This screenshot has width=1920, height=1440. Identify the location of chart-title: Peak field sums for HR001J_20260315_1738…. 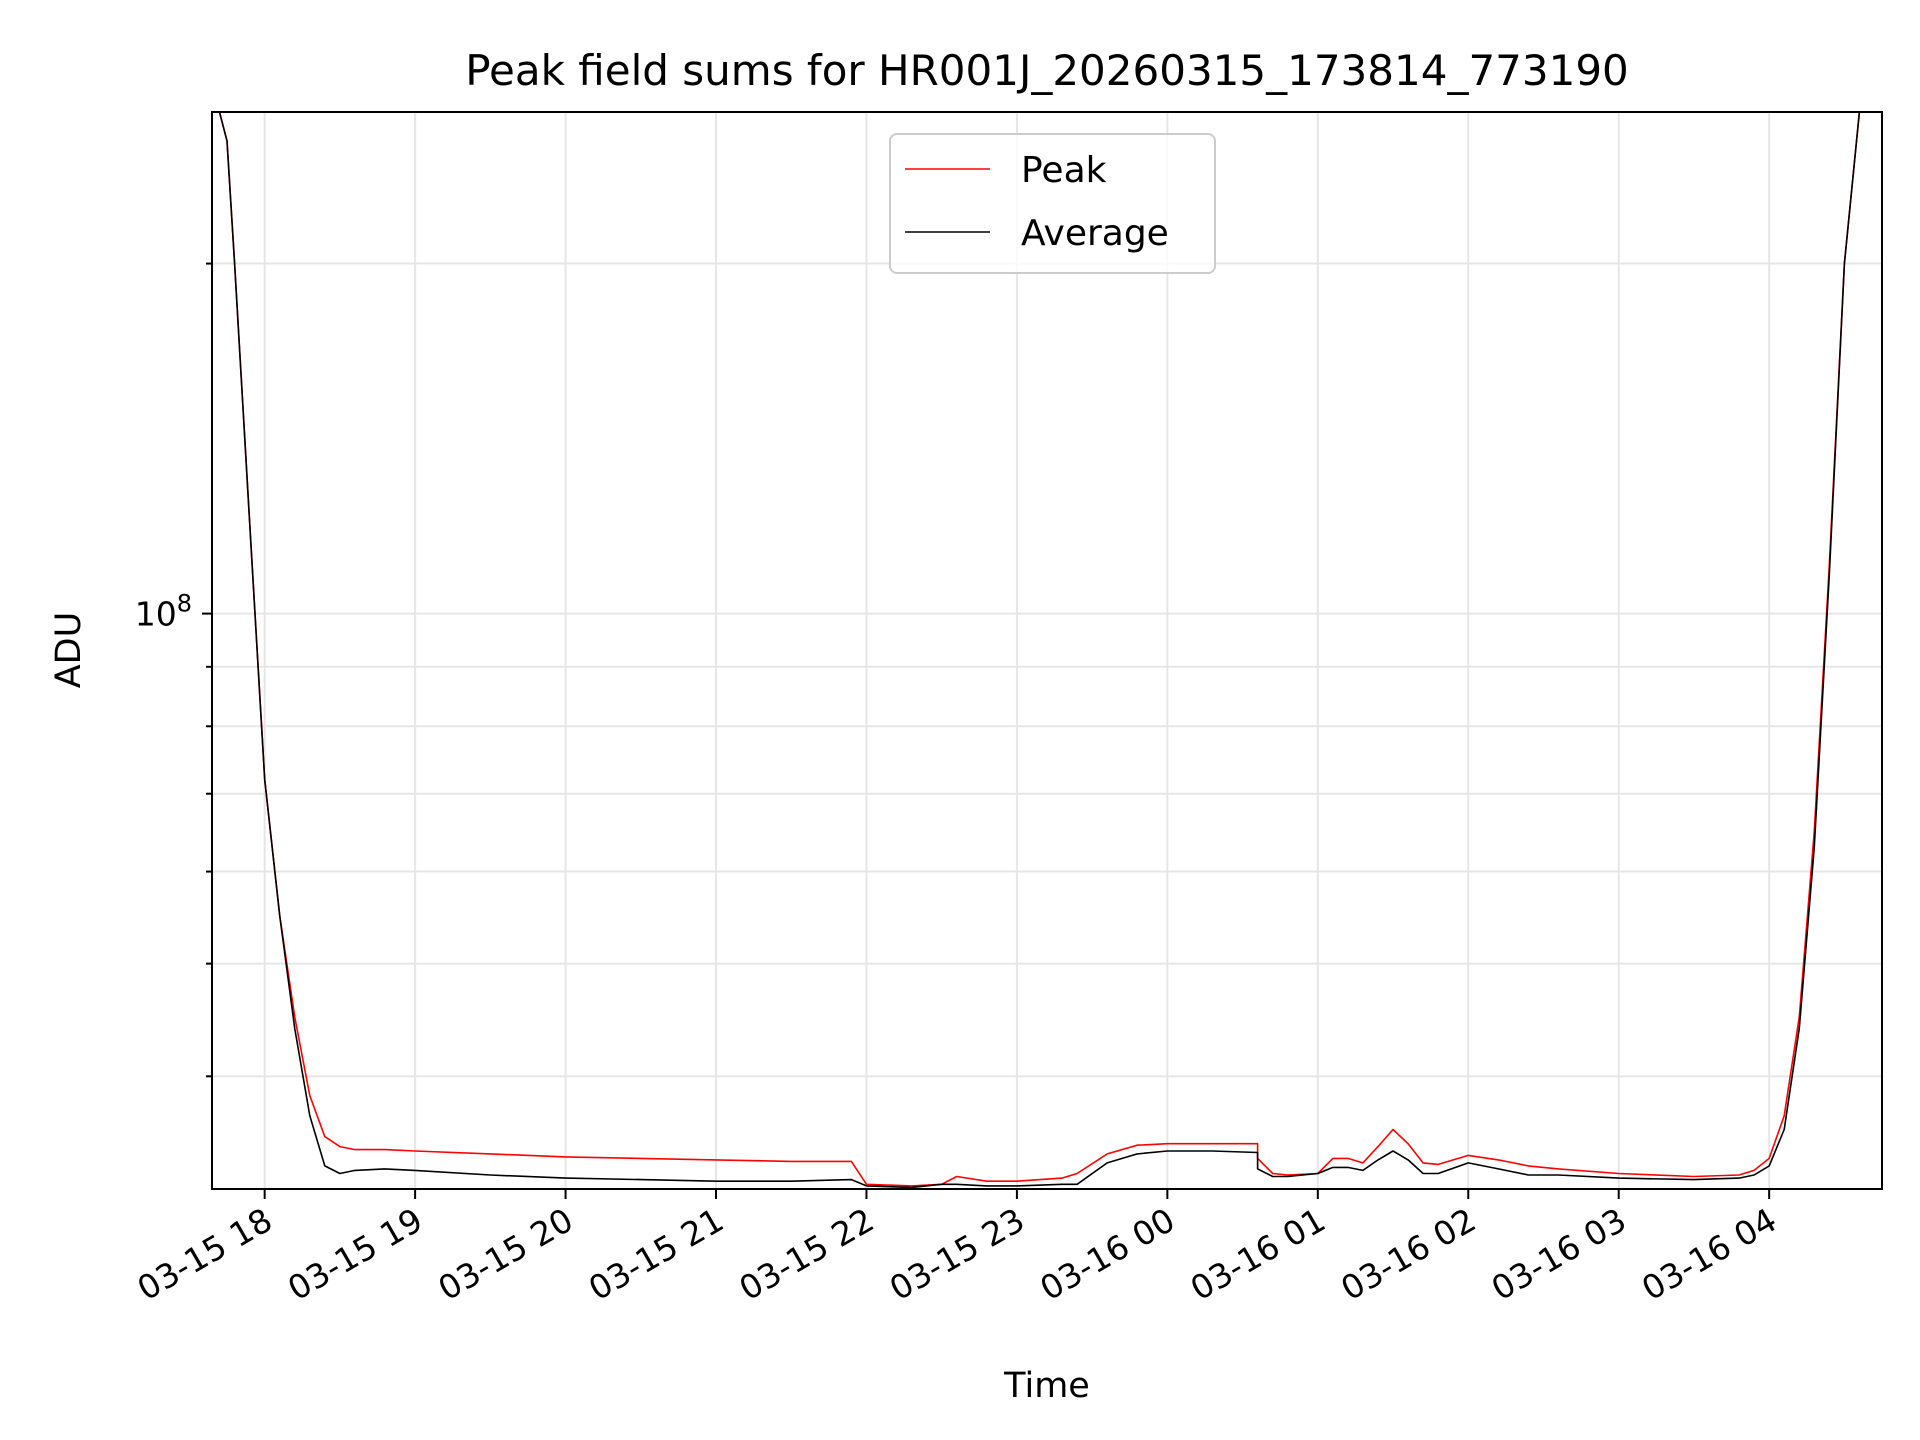
(1047, 70).